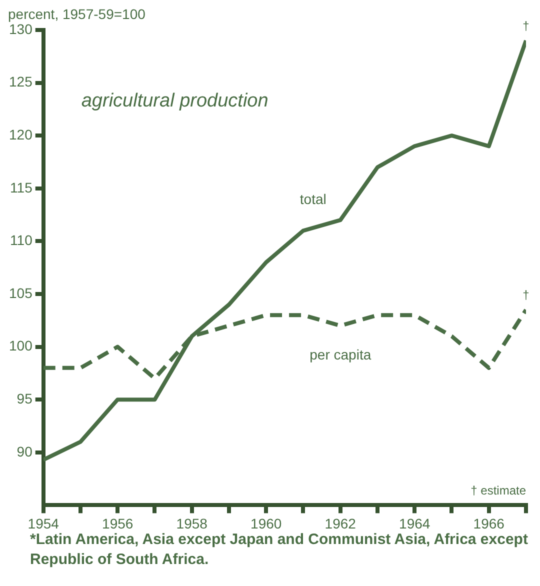 This screenshot has width=540, height=586. Describe the element at coordinates (498, 491) in the screenshot. I see `annotation: † estimate` at that location.